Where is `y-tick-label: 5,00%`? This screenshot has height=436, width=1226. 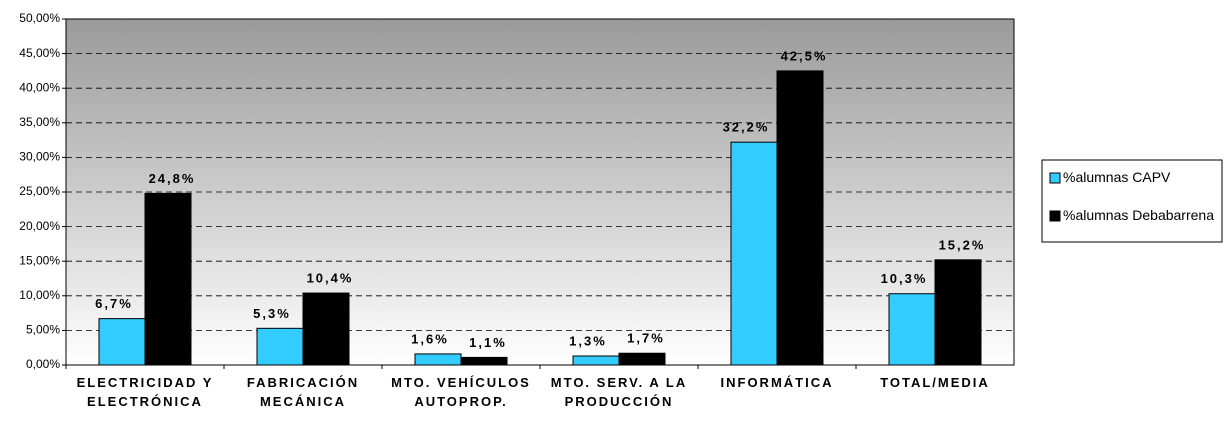
y-tick-label: 5,00% is located at coordinates (43, 330).